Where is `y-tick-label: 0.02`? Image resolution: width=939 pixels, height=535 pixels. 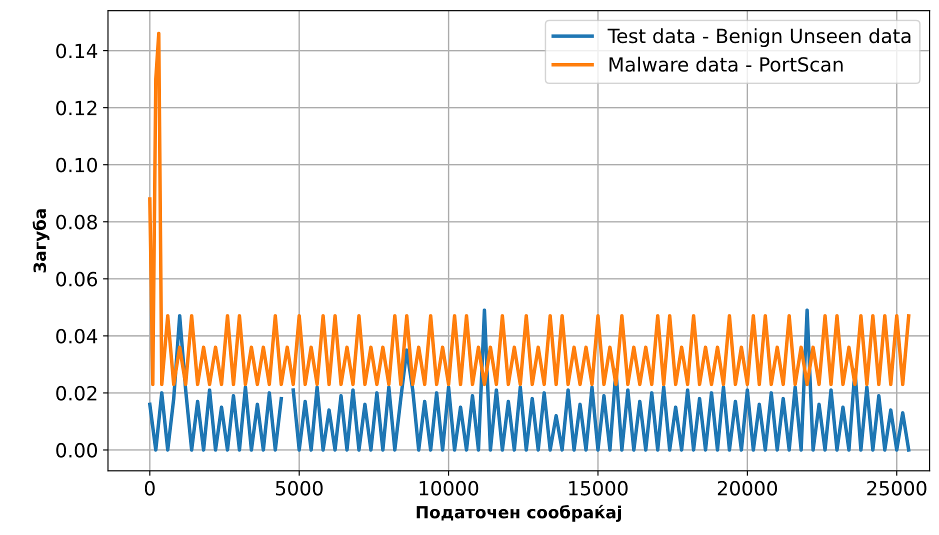
y-tick-label: 0.02 is located at coordinates (76, 393).